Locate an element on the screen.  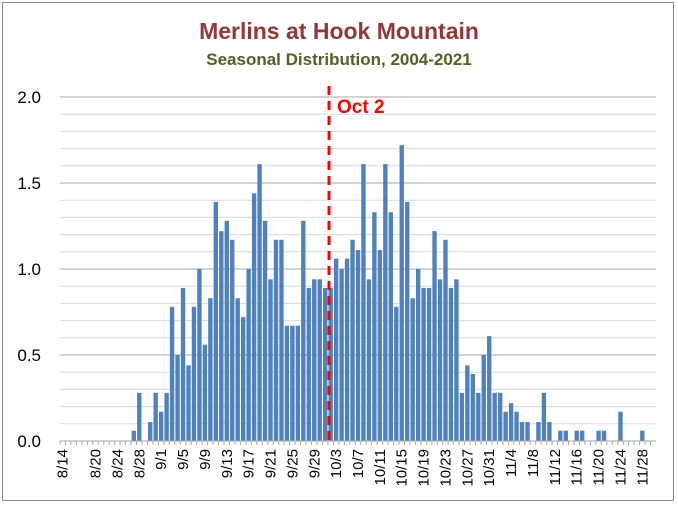
x-tick-label: 10/15 is located at coordinates (402, 468).